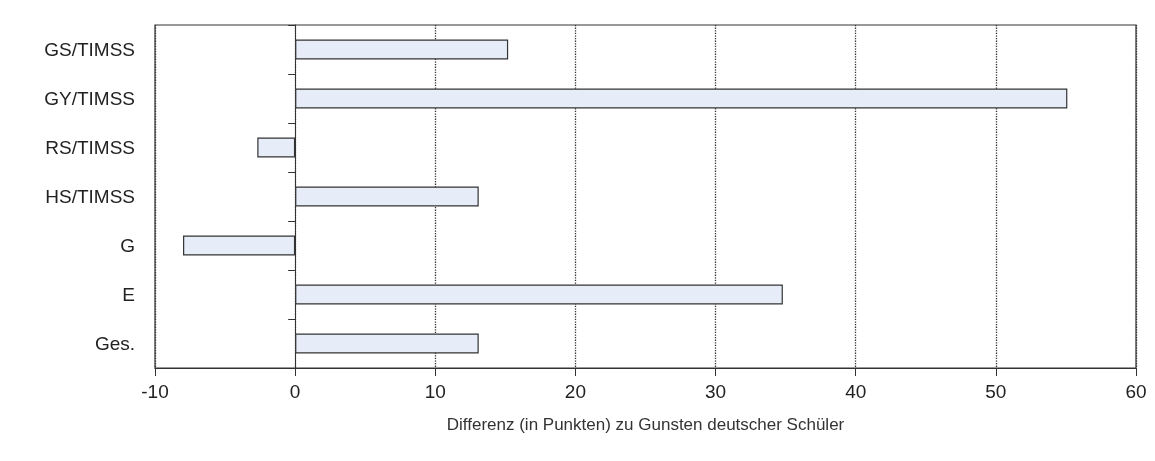 The height and width of the screenshot is (461, 1155). What do you see at coordinates (575, 391) in the screenshot?
I see `x-tick-label: 20` at bounding box center [575, 391].